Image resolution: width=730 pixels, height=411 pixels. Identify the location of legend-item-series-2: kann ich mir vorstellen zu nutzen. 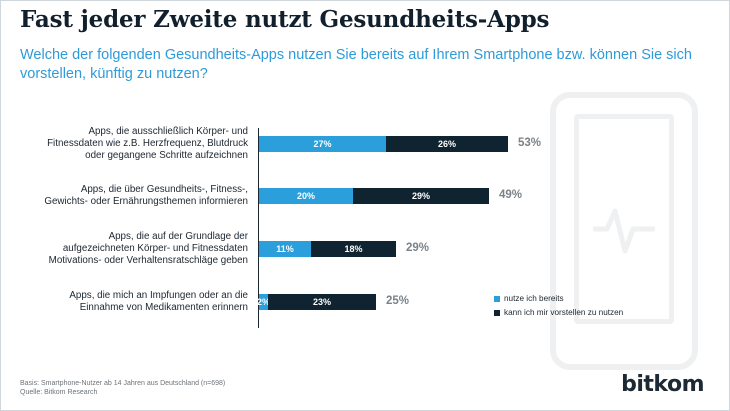
(558, 312).